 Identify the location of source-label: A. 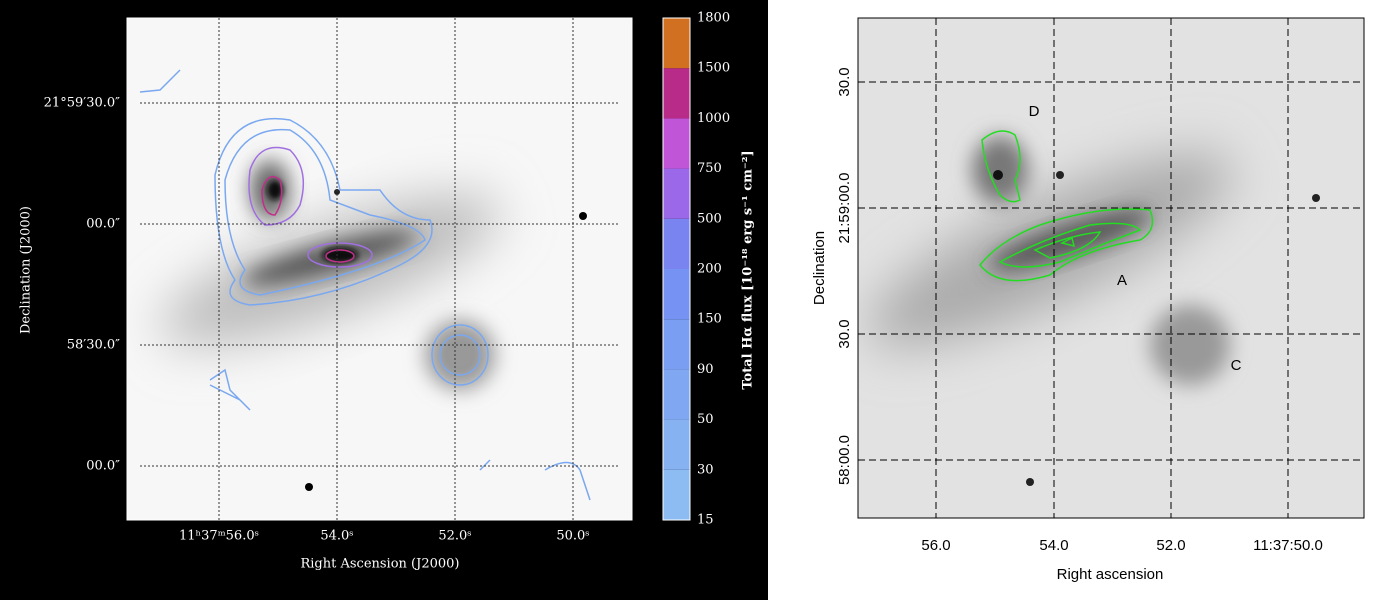
(1122, 280).